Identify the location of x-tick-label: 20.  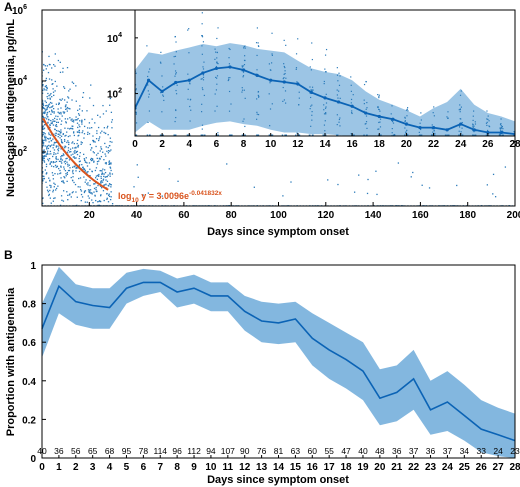
(380, 467).